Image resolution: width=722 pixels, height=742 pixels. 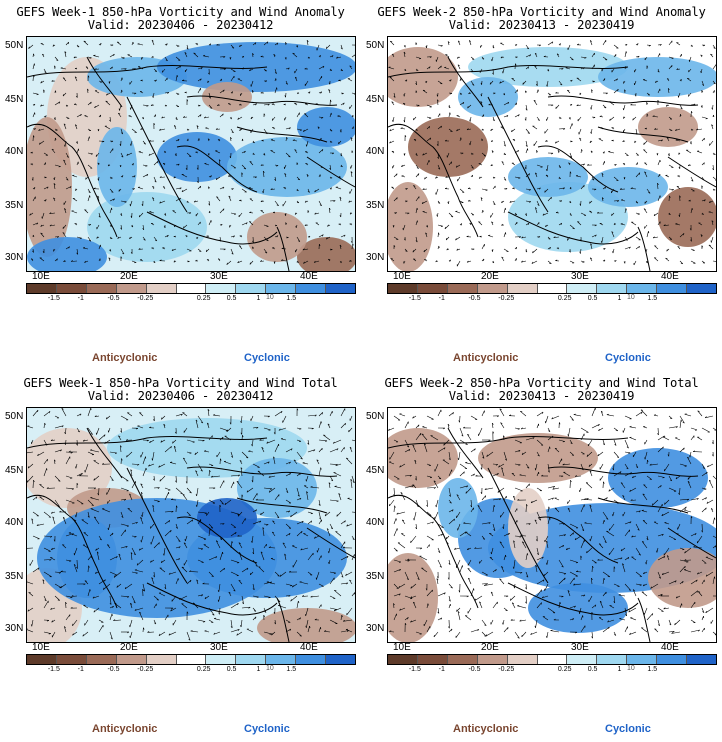 What do you see at coordinates (270, 668) in the screenshot?
I see `colorbar-scale-label: 10` at bounding box center [270, 668].